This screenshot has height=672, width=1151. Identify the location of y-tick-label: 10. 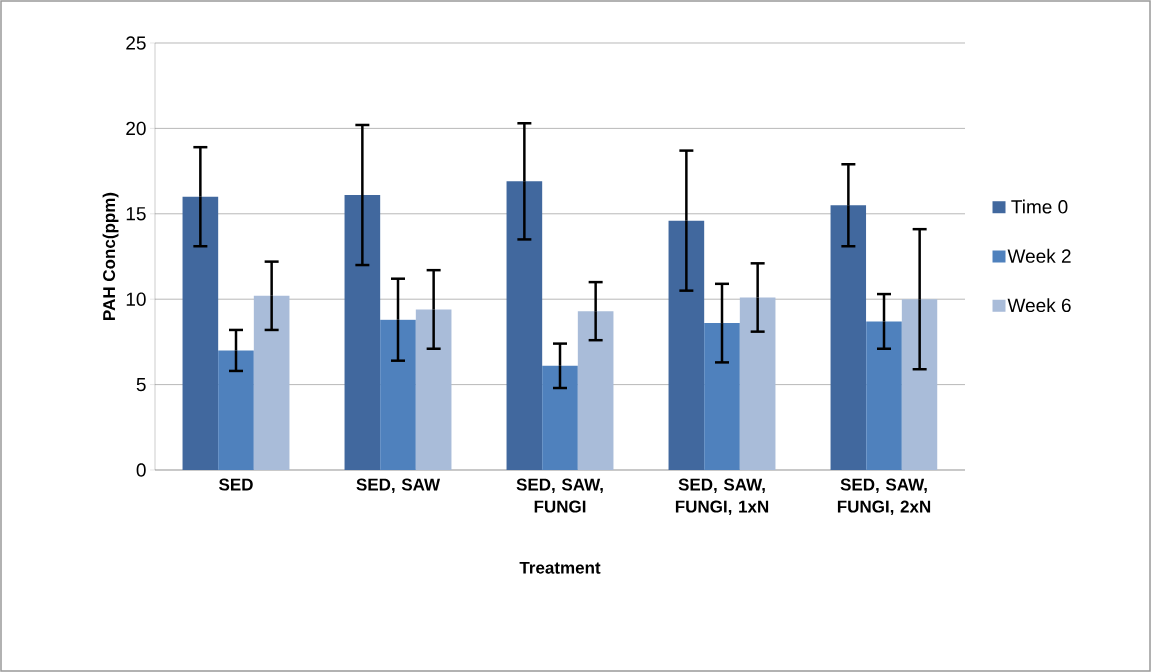
(136, 299).